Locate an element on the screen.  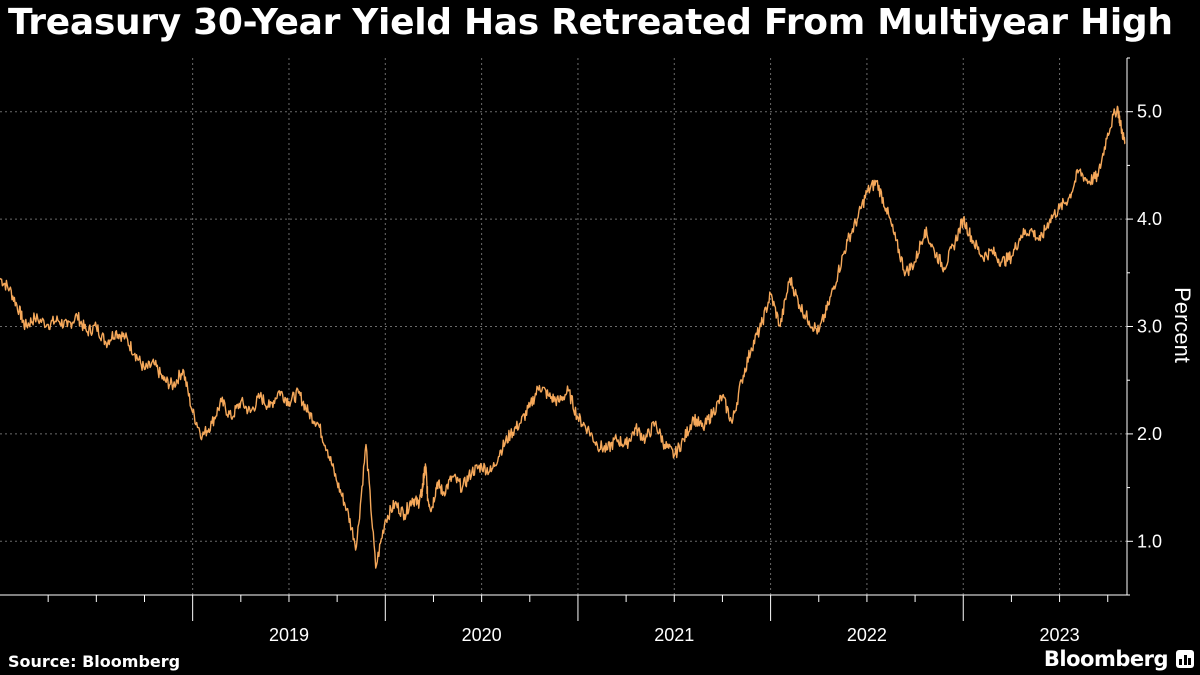
x-tick-label: 2023 is located at coordinates (1060, 635).